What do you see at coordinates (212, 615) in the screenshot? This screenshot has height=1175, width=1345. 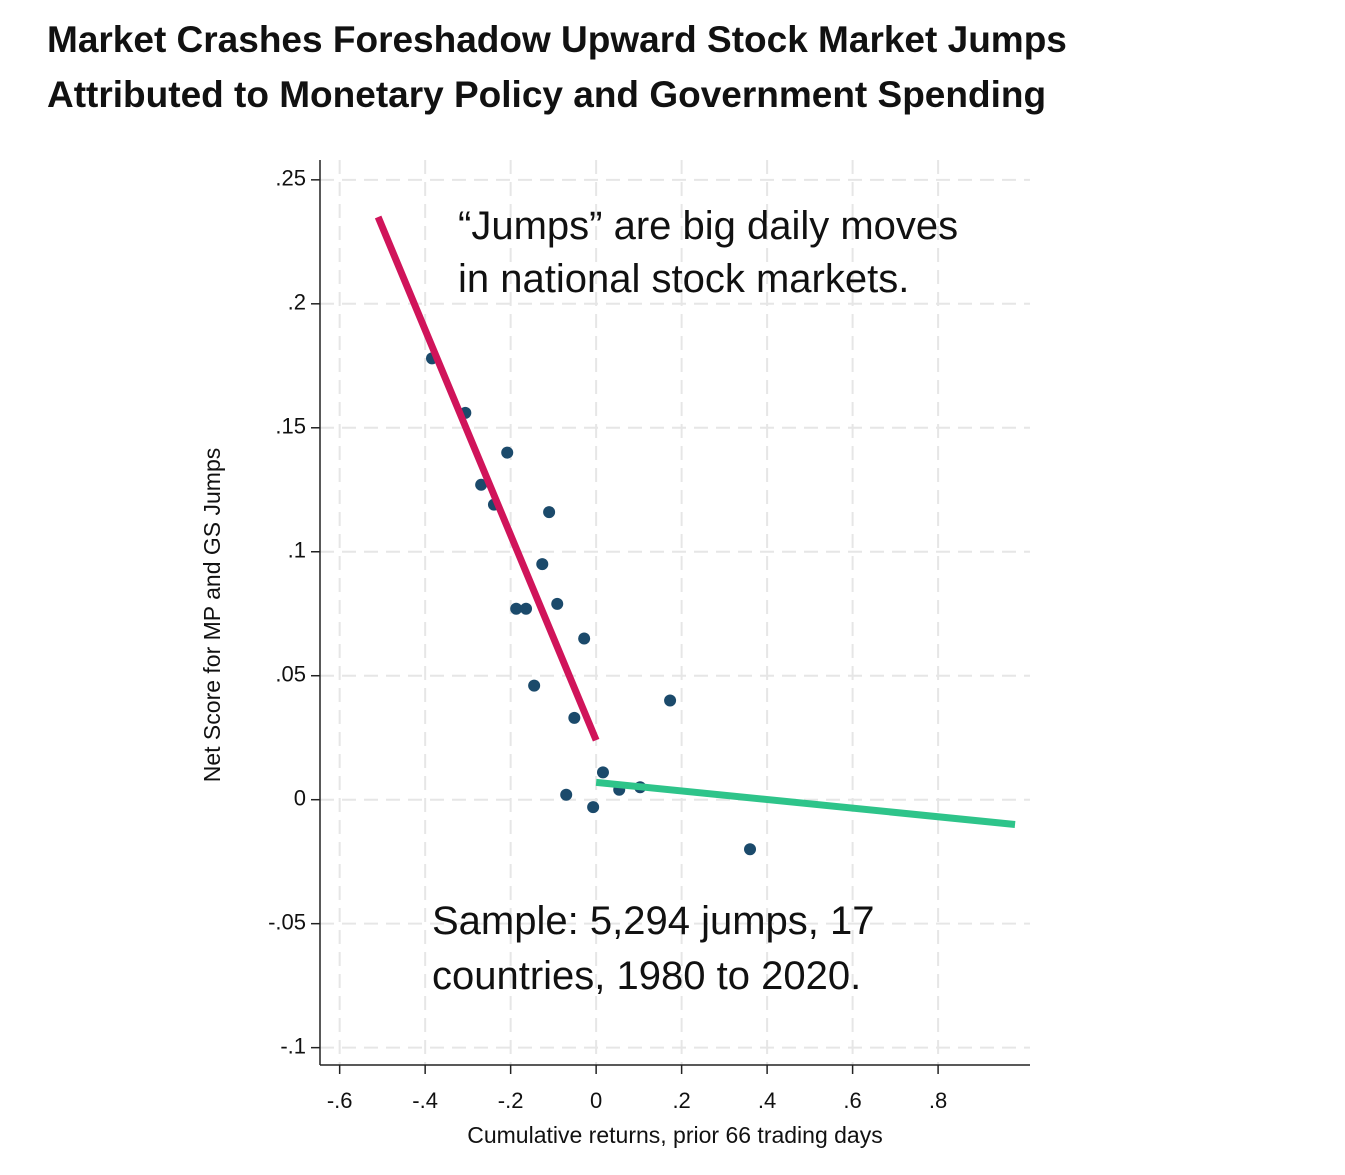 I see `y-axis-label: Net Score for MP and GS Jumps` at bounding box center [212, 615].